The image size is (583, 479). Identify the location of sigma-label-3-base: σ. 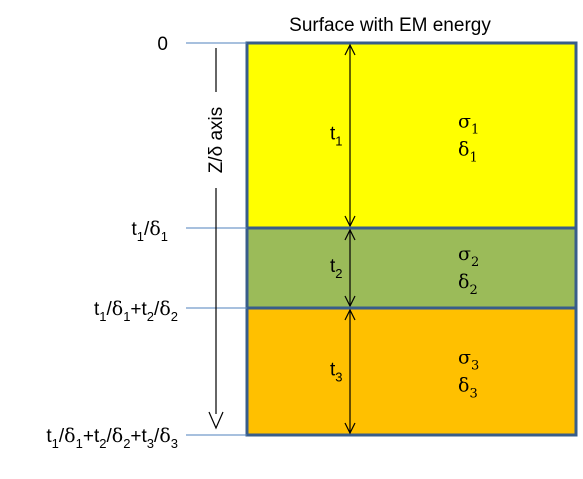
(464, 358).